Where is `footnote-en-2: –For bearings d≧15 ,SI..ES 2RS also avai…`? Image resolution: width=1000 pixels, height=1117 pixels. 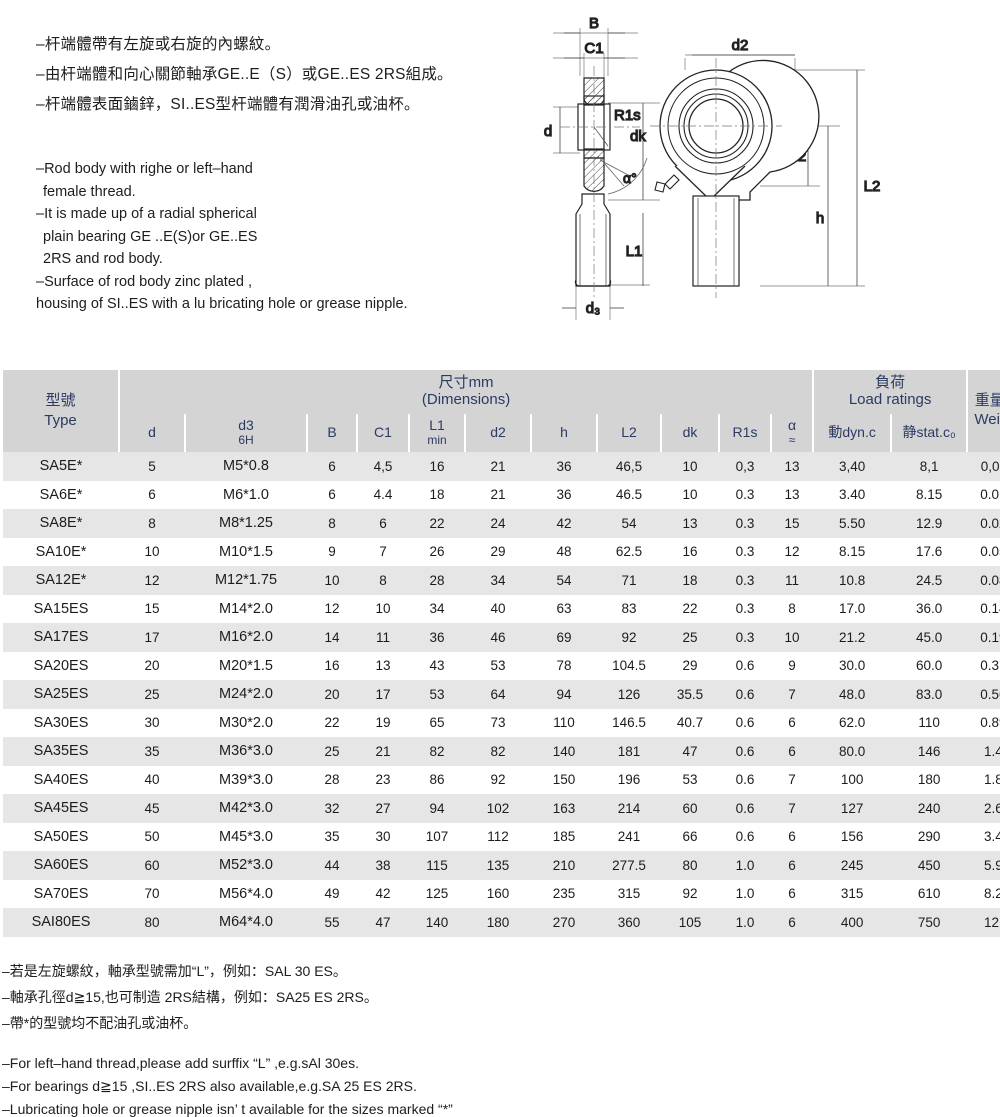 footnote-en-2: –For bearings d≧15 ,SI..ES 2RS also avai… is located at coordinates (209, 1086).